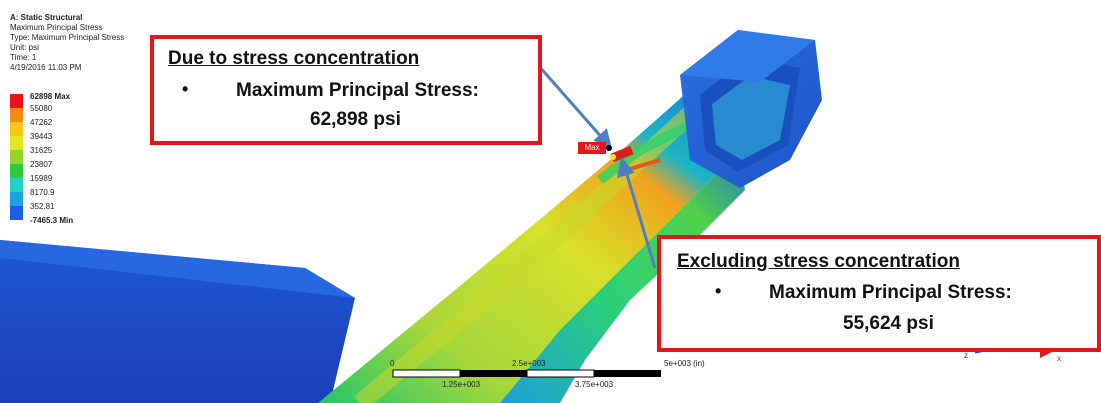 This screenshot has width=1101, height=403. I want to click on analysis-title: A: Static Structural, so click(46, 17).